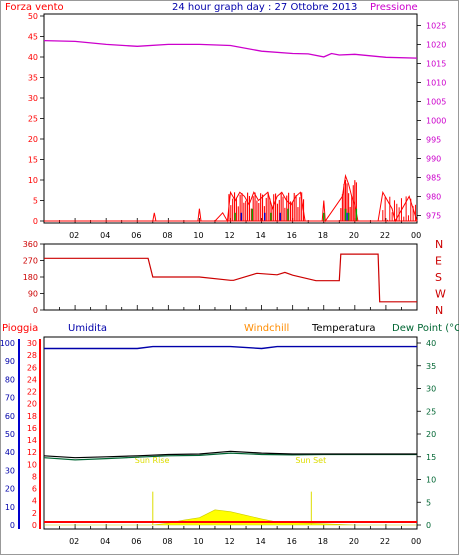  I want to click on temp-tick-label: 5, so click(428, 502).